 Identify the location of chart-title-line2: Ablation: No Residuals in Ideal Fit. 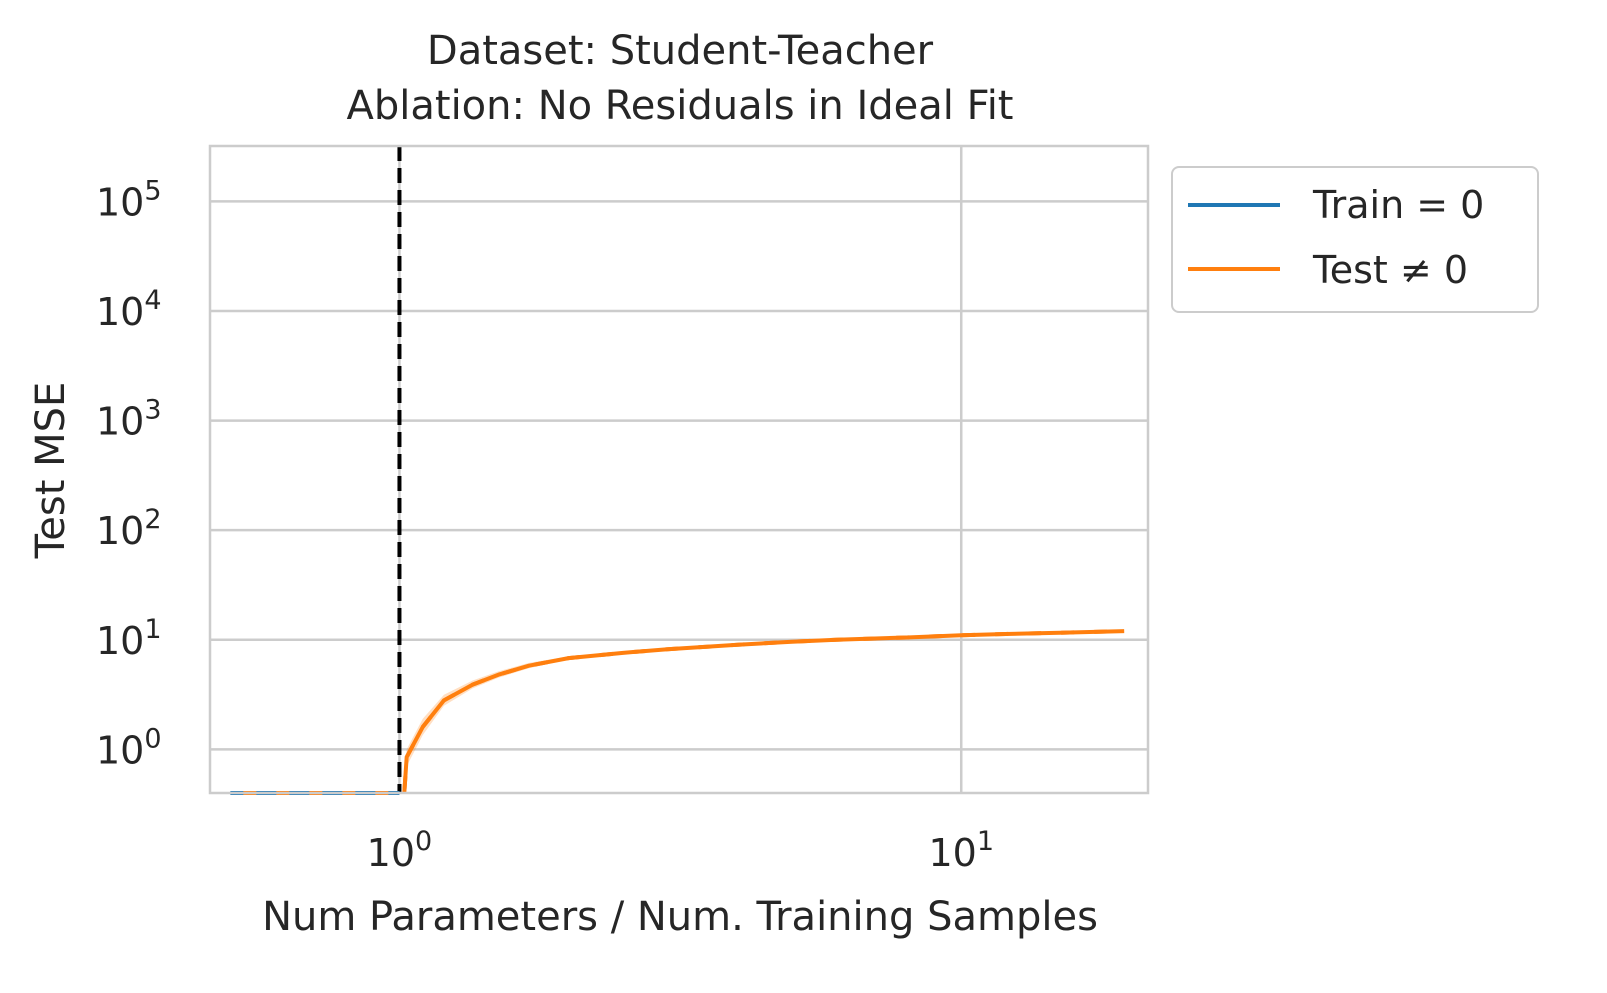
(680, 106).